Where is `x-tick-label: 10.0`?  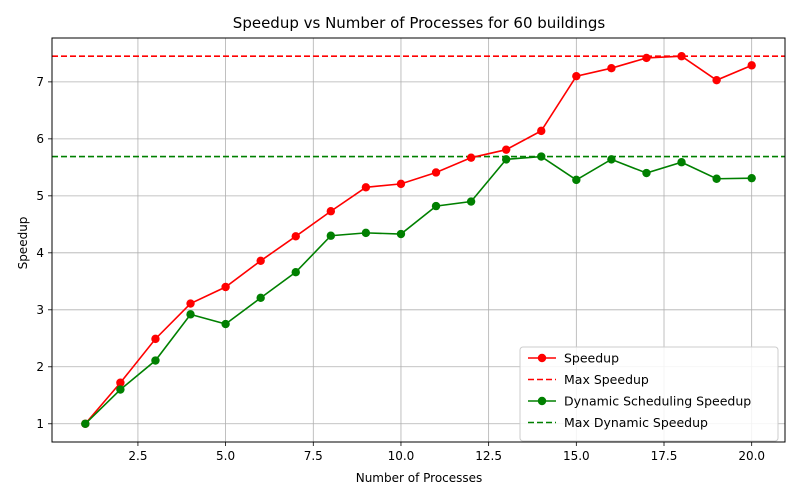 x-tick-label: 10.0 is located at coordinates (401, 456).